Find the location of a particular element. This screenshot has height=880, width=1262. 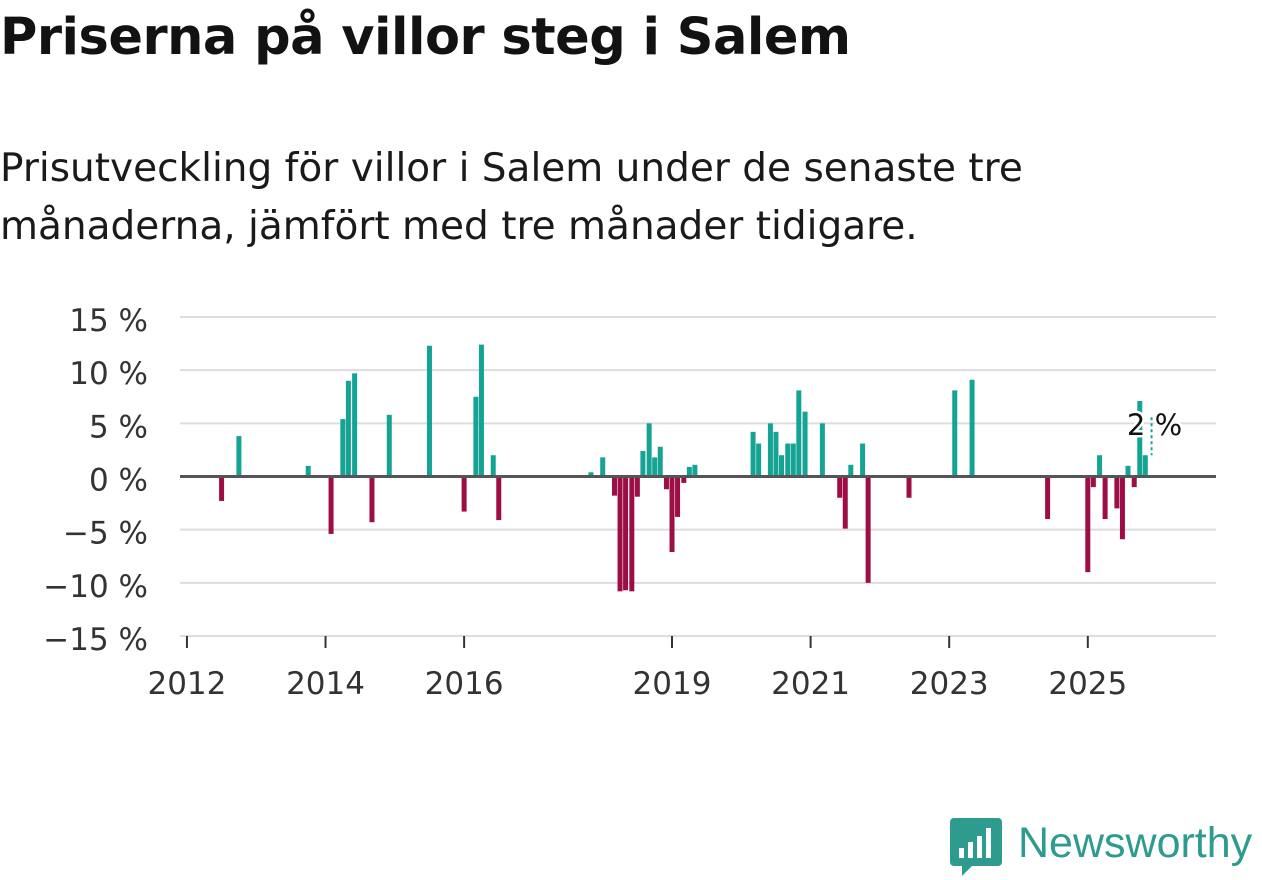

y-tick-label: 0 % is located at coordinates (118, 481).